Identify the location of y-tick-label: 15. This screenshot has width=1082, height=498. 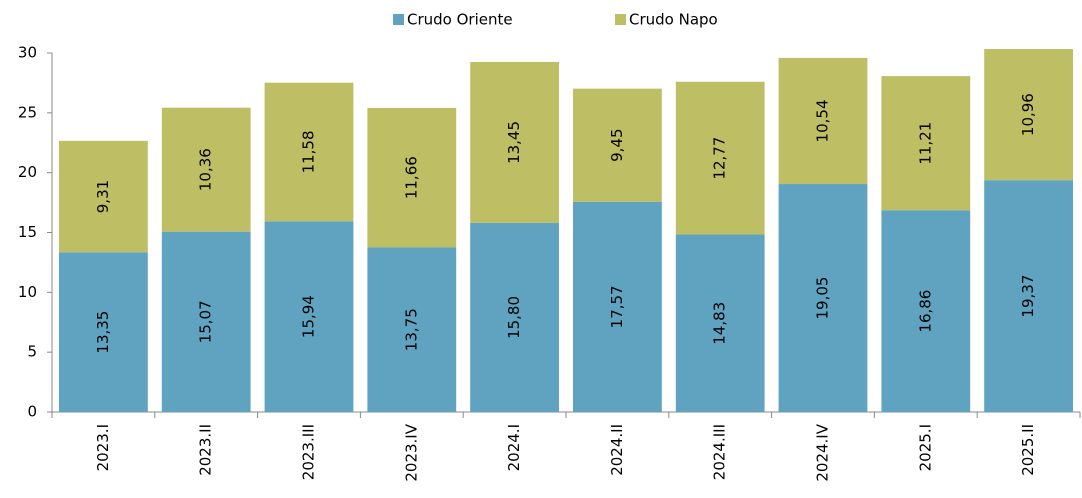
(27, 232).